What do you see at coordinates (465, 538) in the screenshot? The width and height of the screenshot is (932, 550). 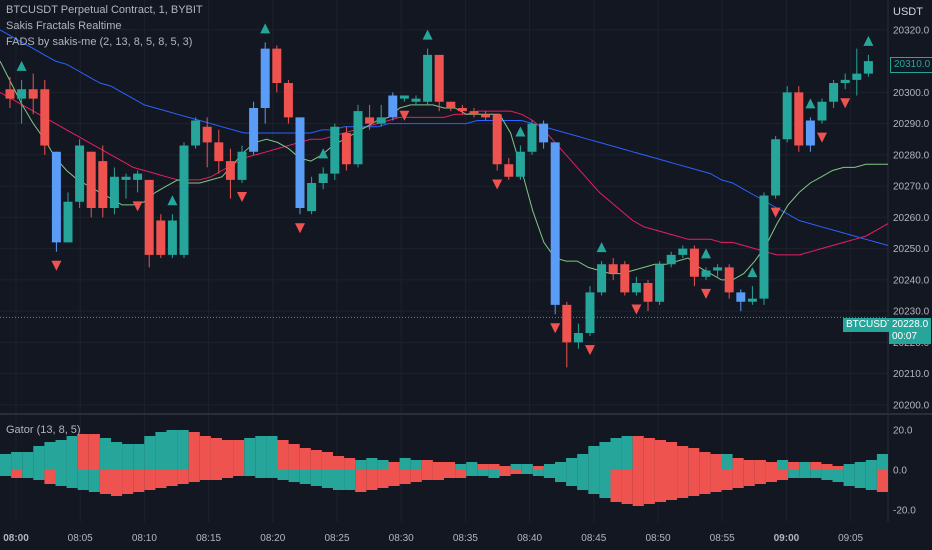 I see `time-tick: 08:35` at bounding box center [465, 538].